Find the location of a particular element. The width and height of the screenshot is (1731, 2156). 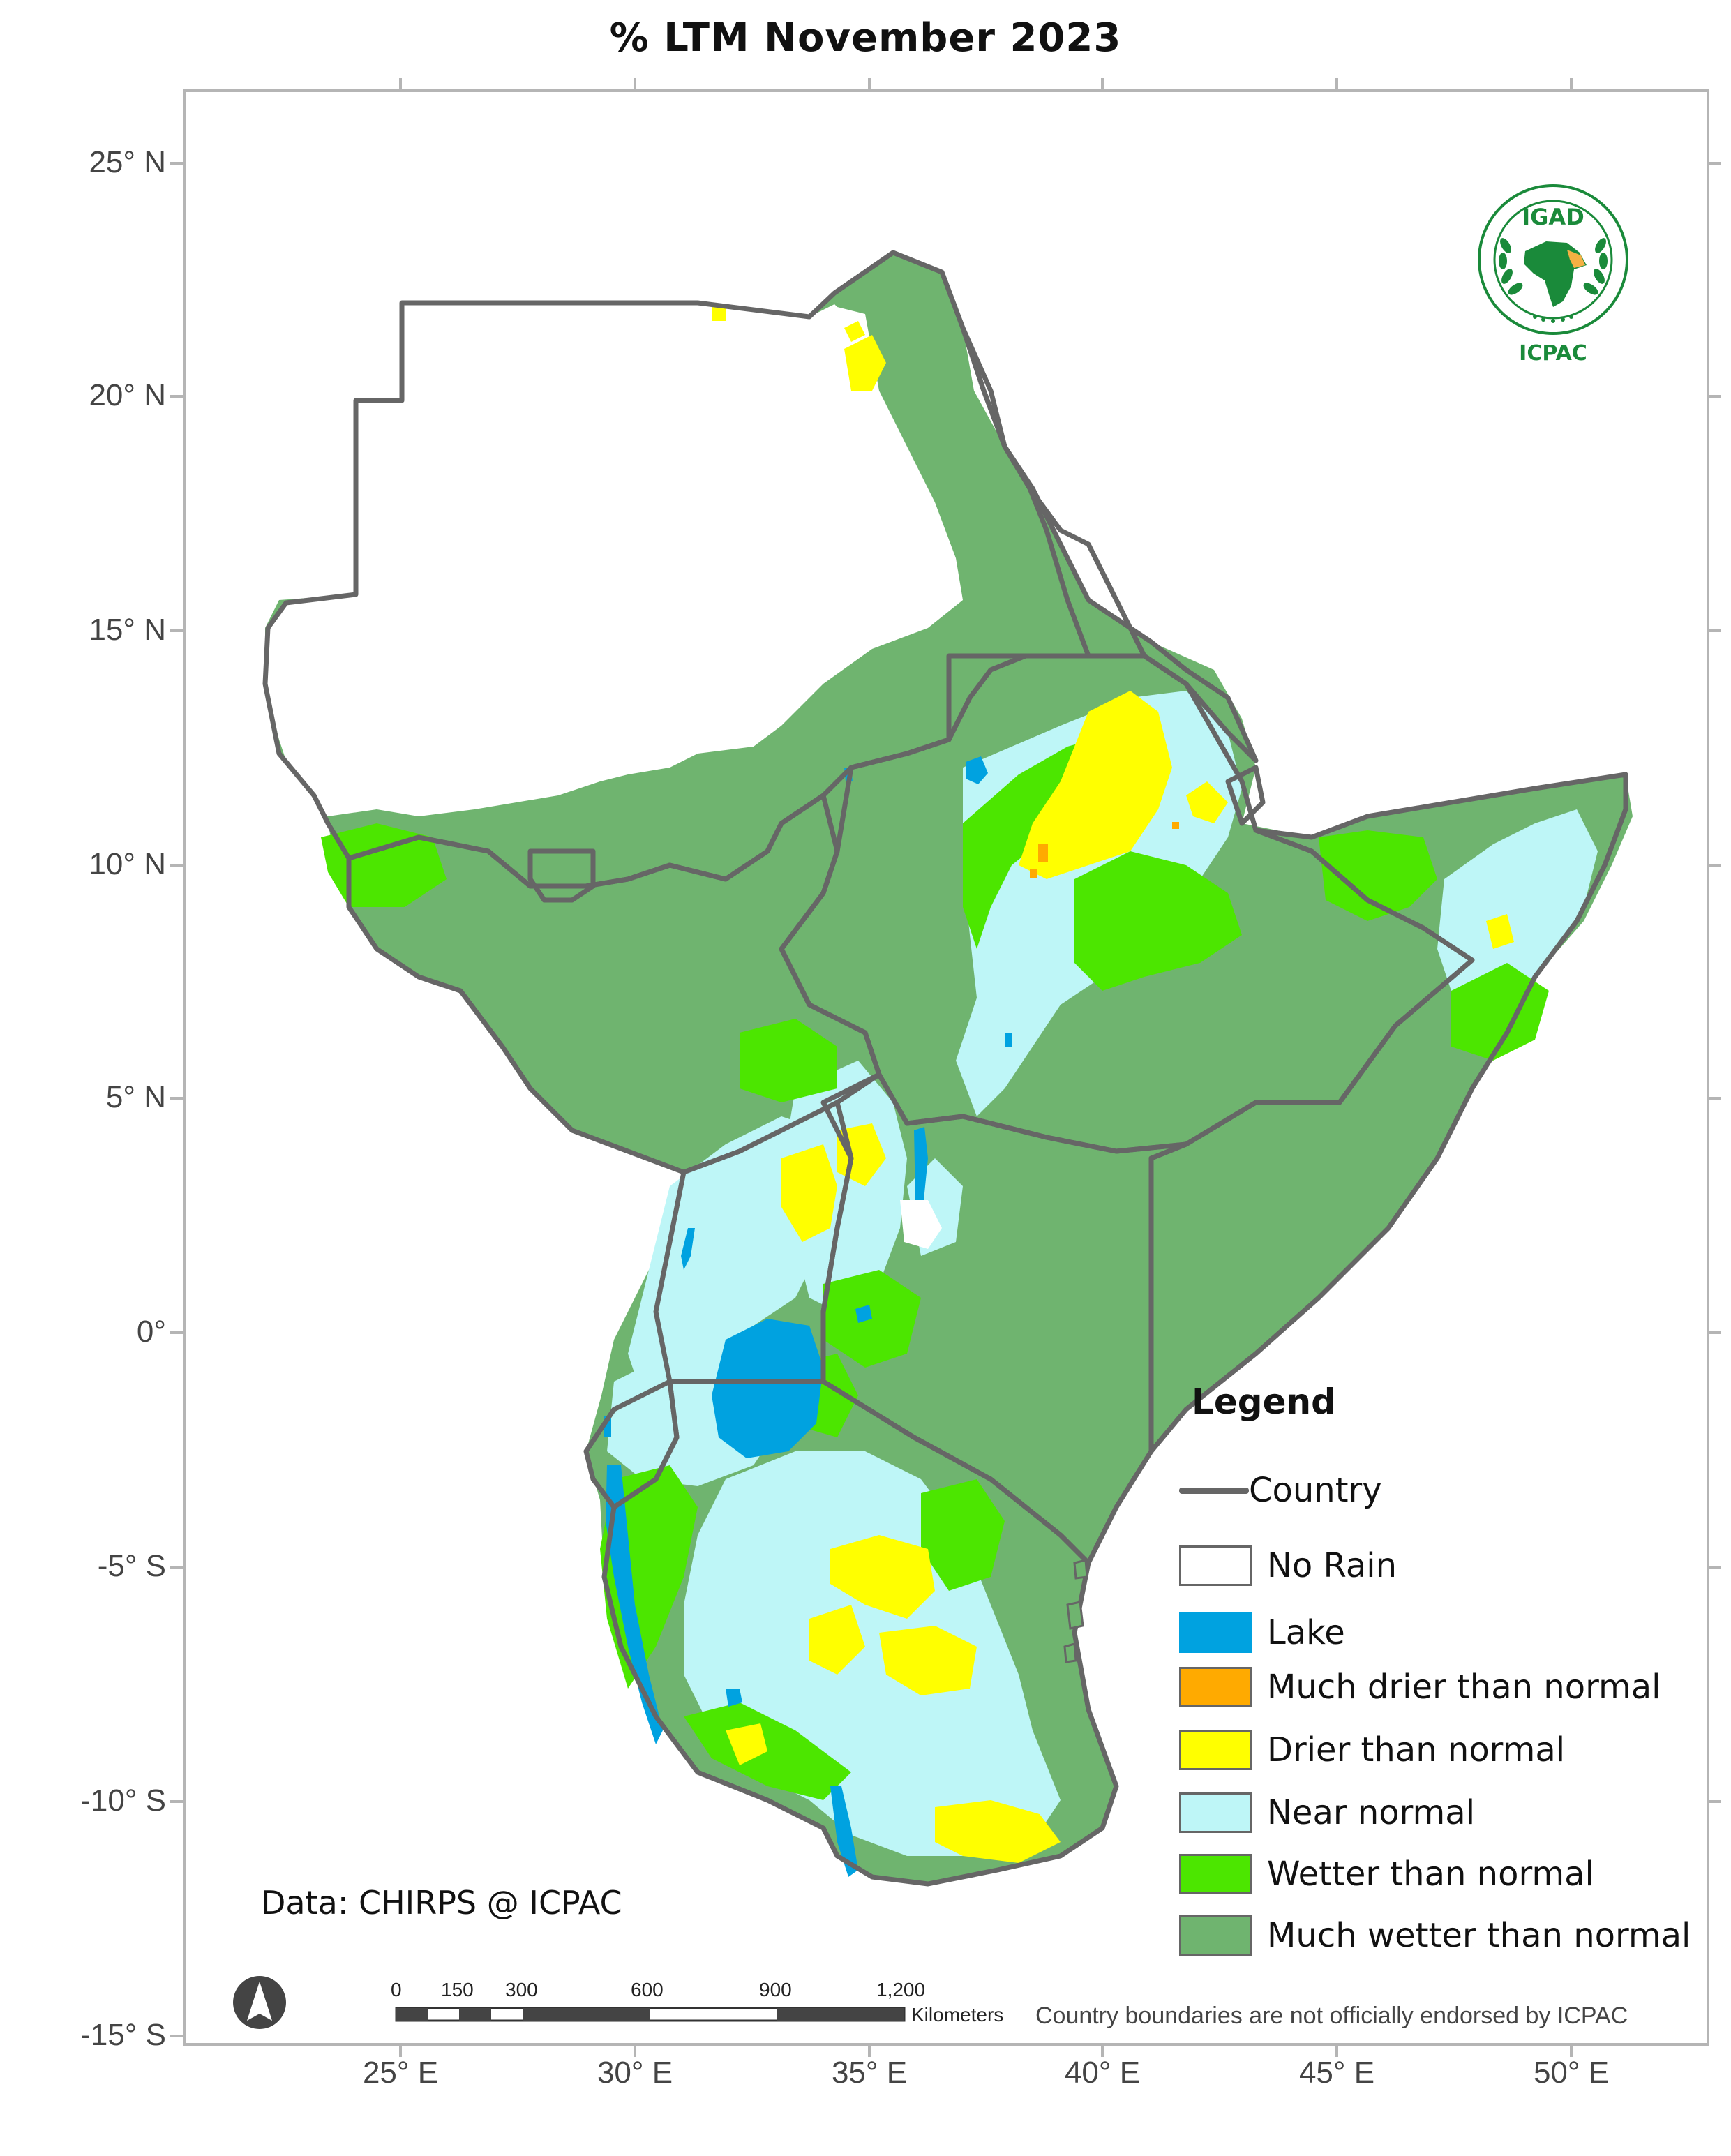

lon-label-45e: 45° E is located at coordinates (1336, 2073).